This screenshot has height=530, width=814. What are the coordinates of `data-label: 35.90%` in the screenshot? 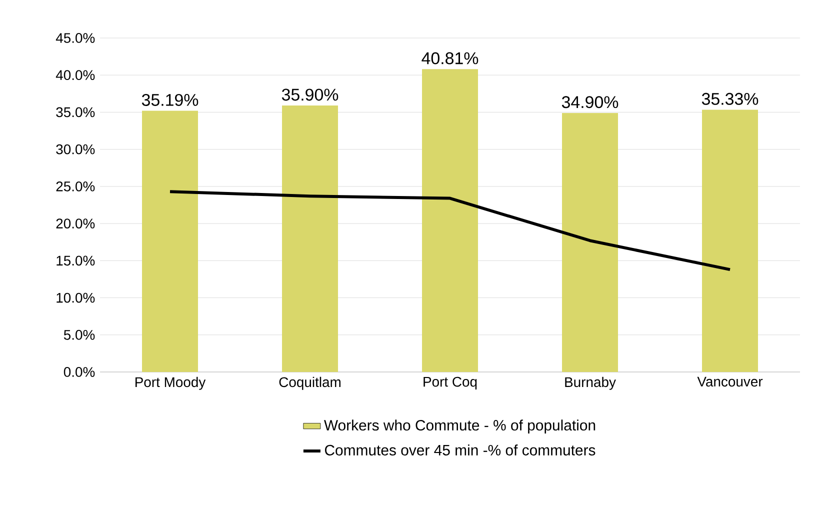 It's located at (310, 94).